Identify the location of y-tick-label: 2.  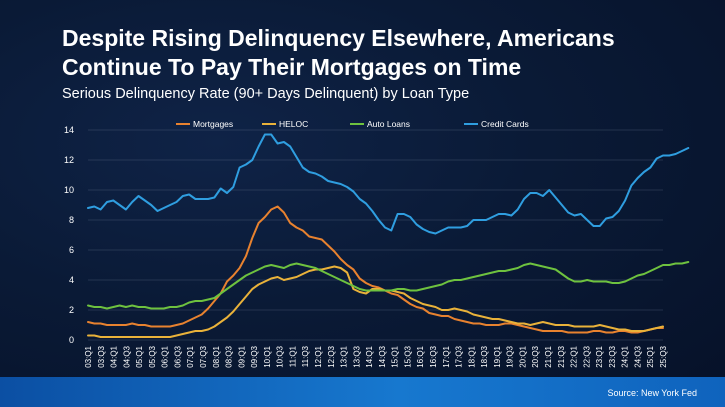
(71, 310).